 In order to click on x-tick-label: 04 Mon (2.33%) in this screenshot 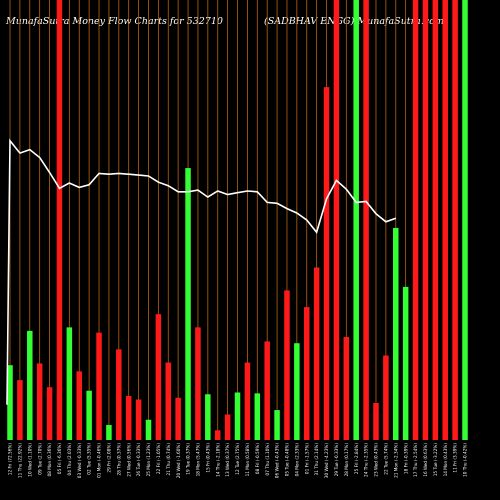, I will do `click(296, 460)`.